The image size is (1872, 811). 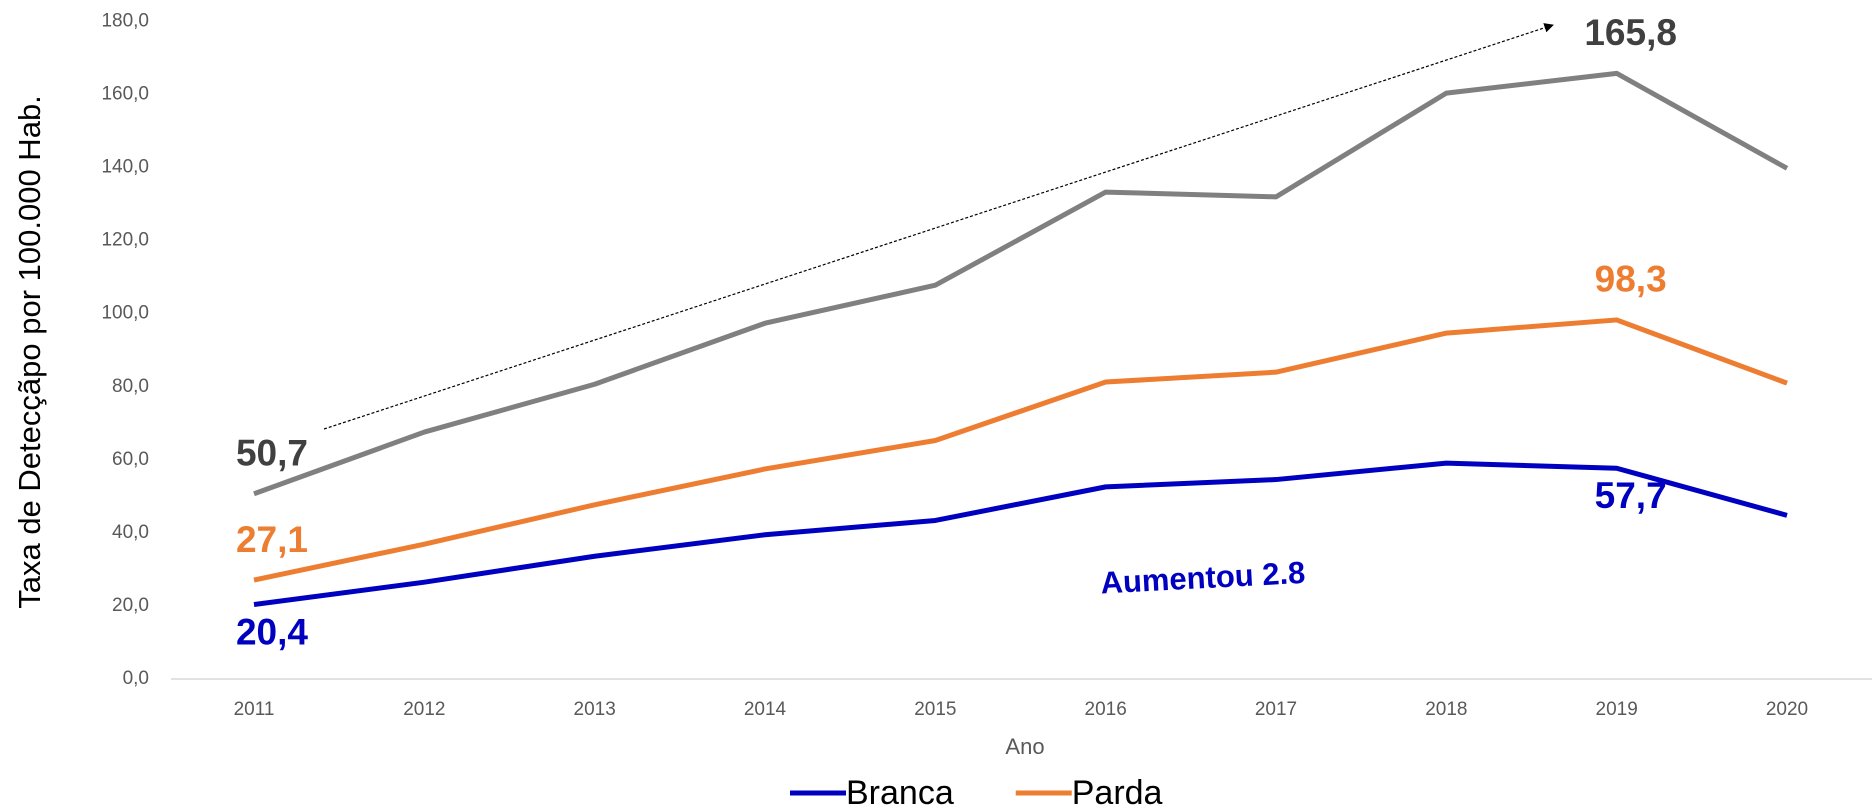 I want to click on x-tick-label: 2016, so click(x=1106, y=709).